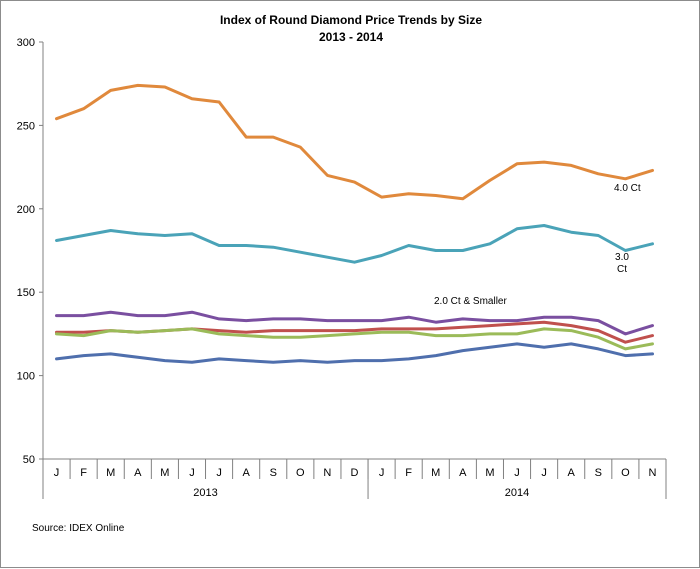  Describe the element at coordinates (26, 293) in the screenshot. I see `y-tick-label: 150` at that location.